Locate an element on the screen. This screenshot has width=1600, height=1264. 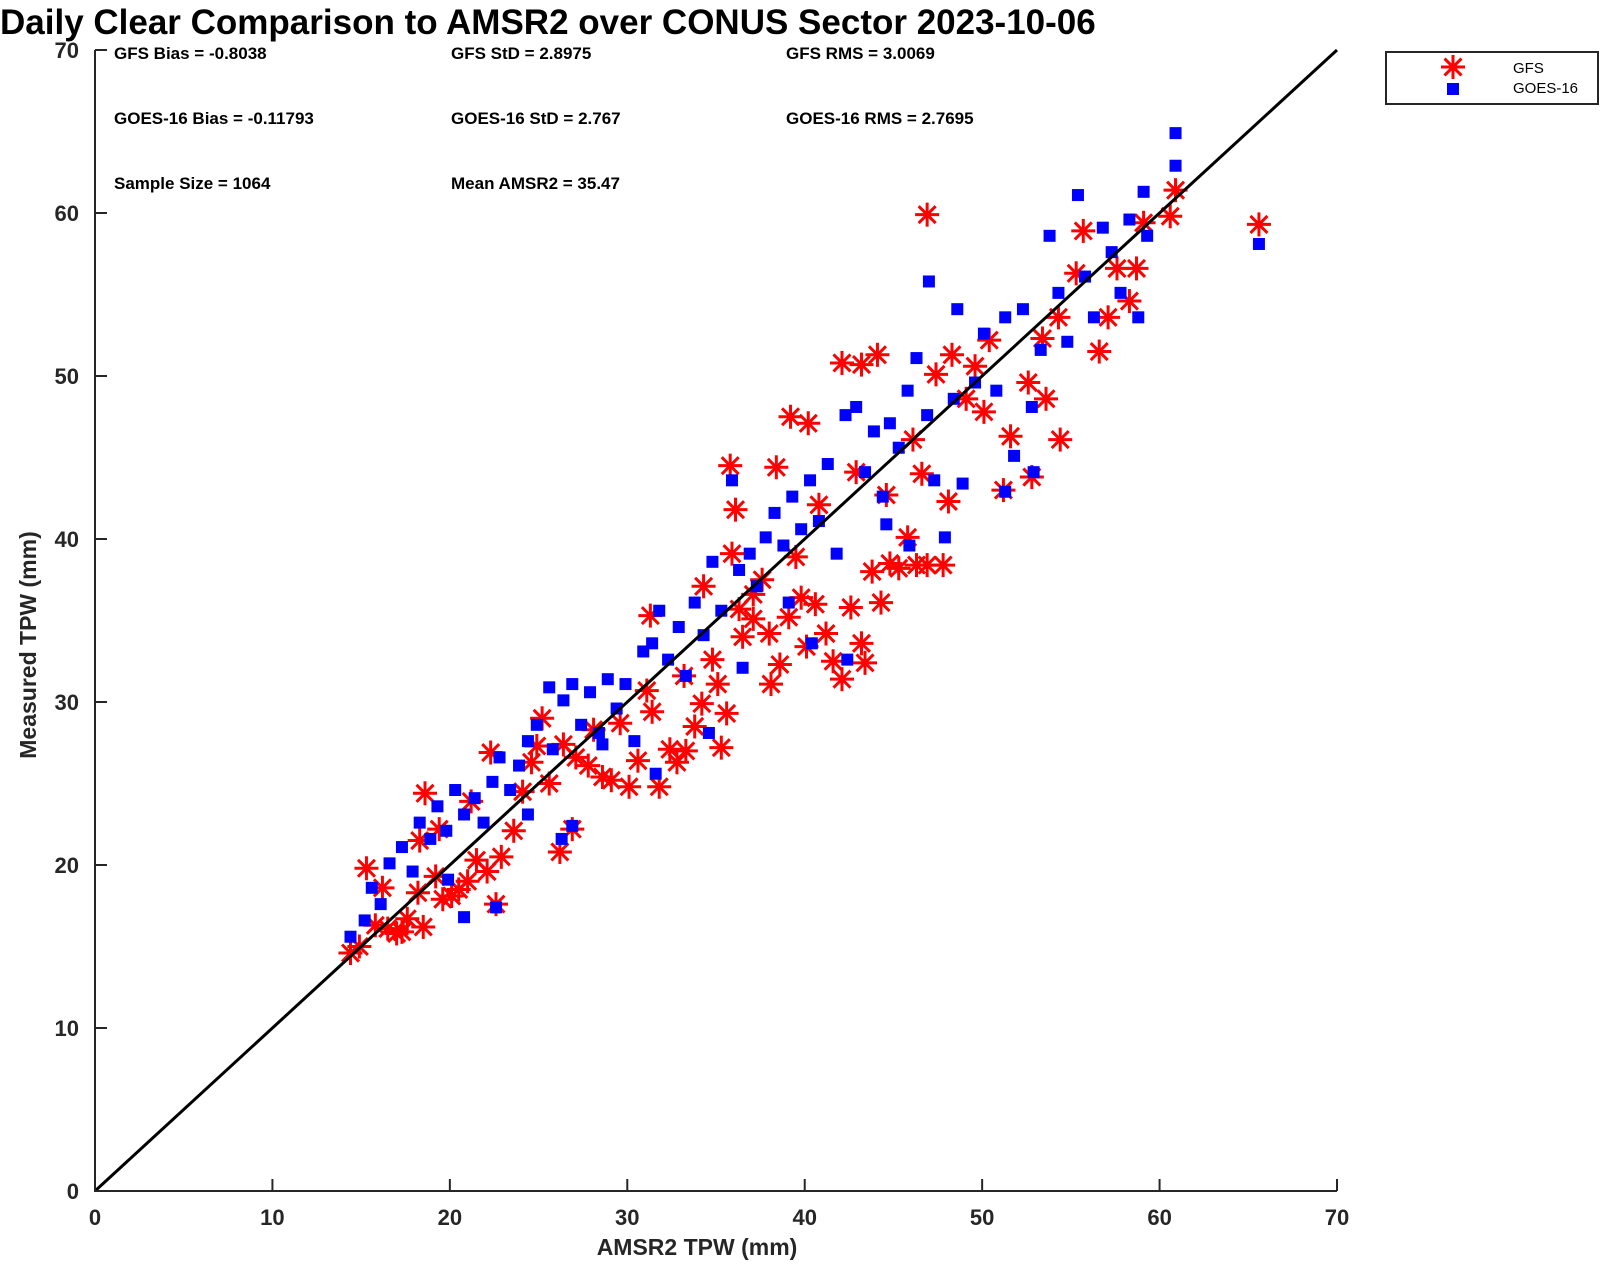
y-tick-label: 50 is located at coordinates (67, 376).